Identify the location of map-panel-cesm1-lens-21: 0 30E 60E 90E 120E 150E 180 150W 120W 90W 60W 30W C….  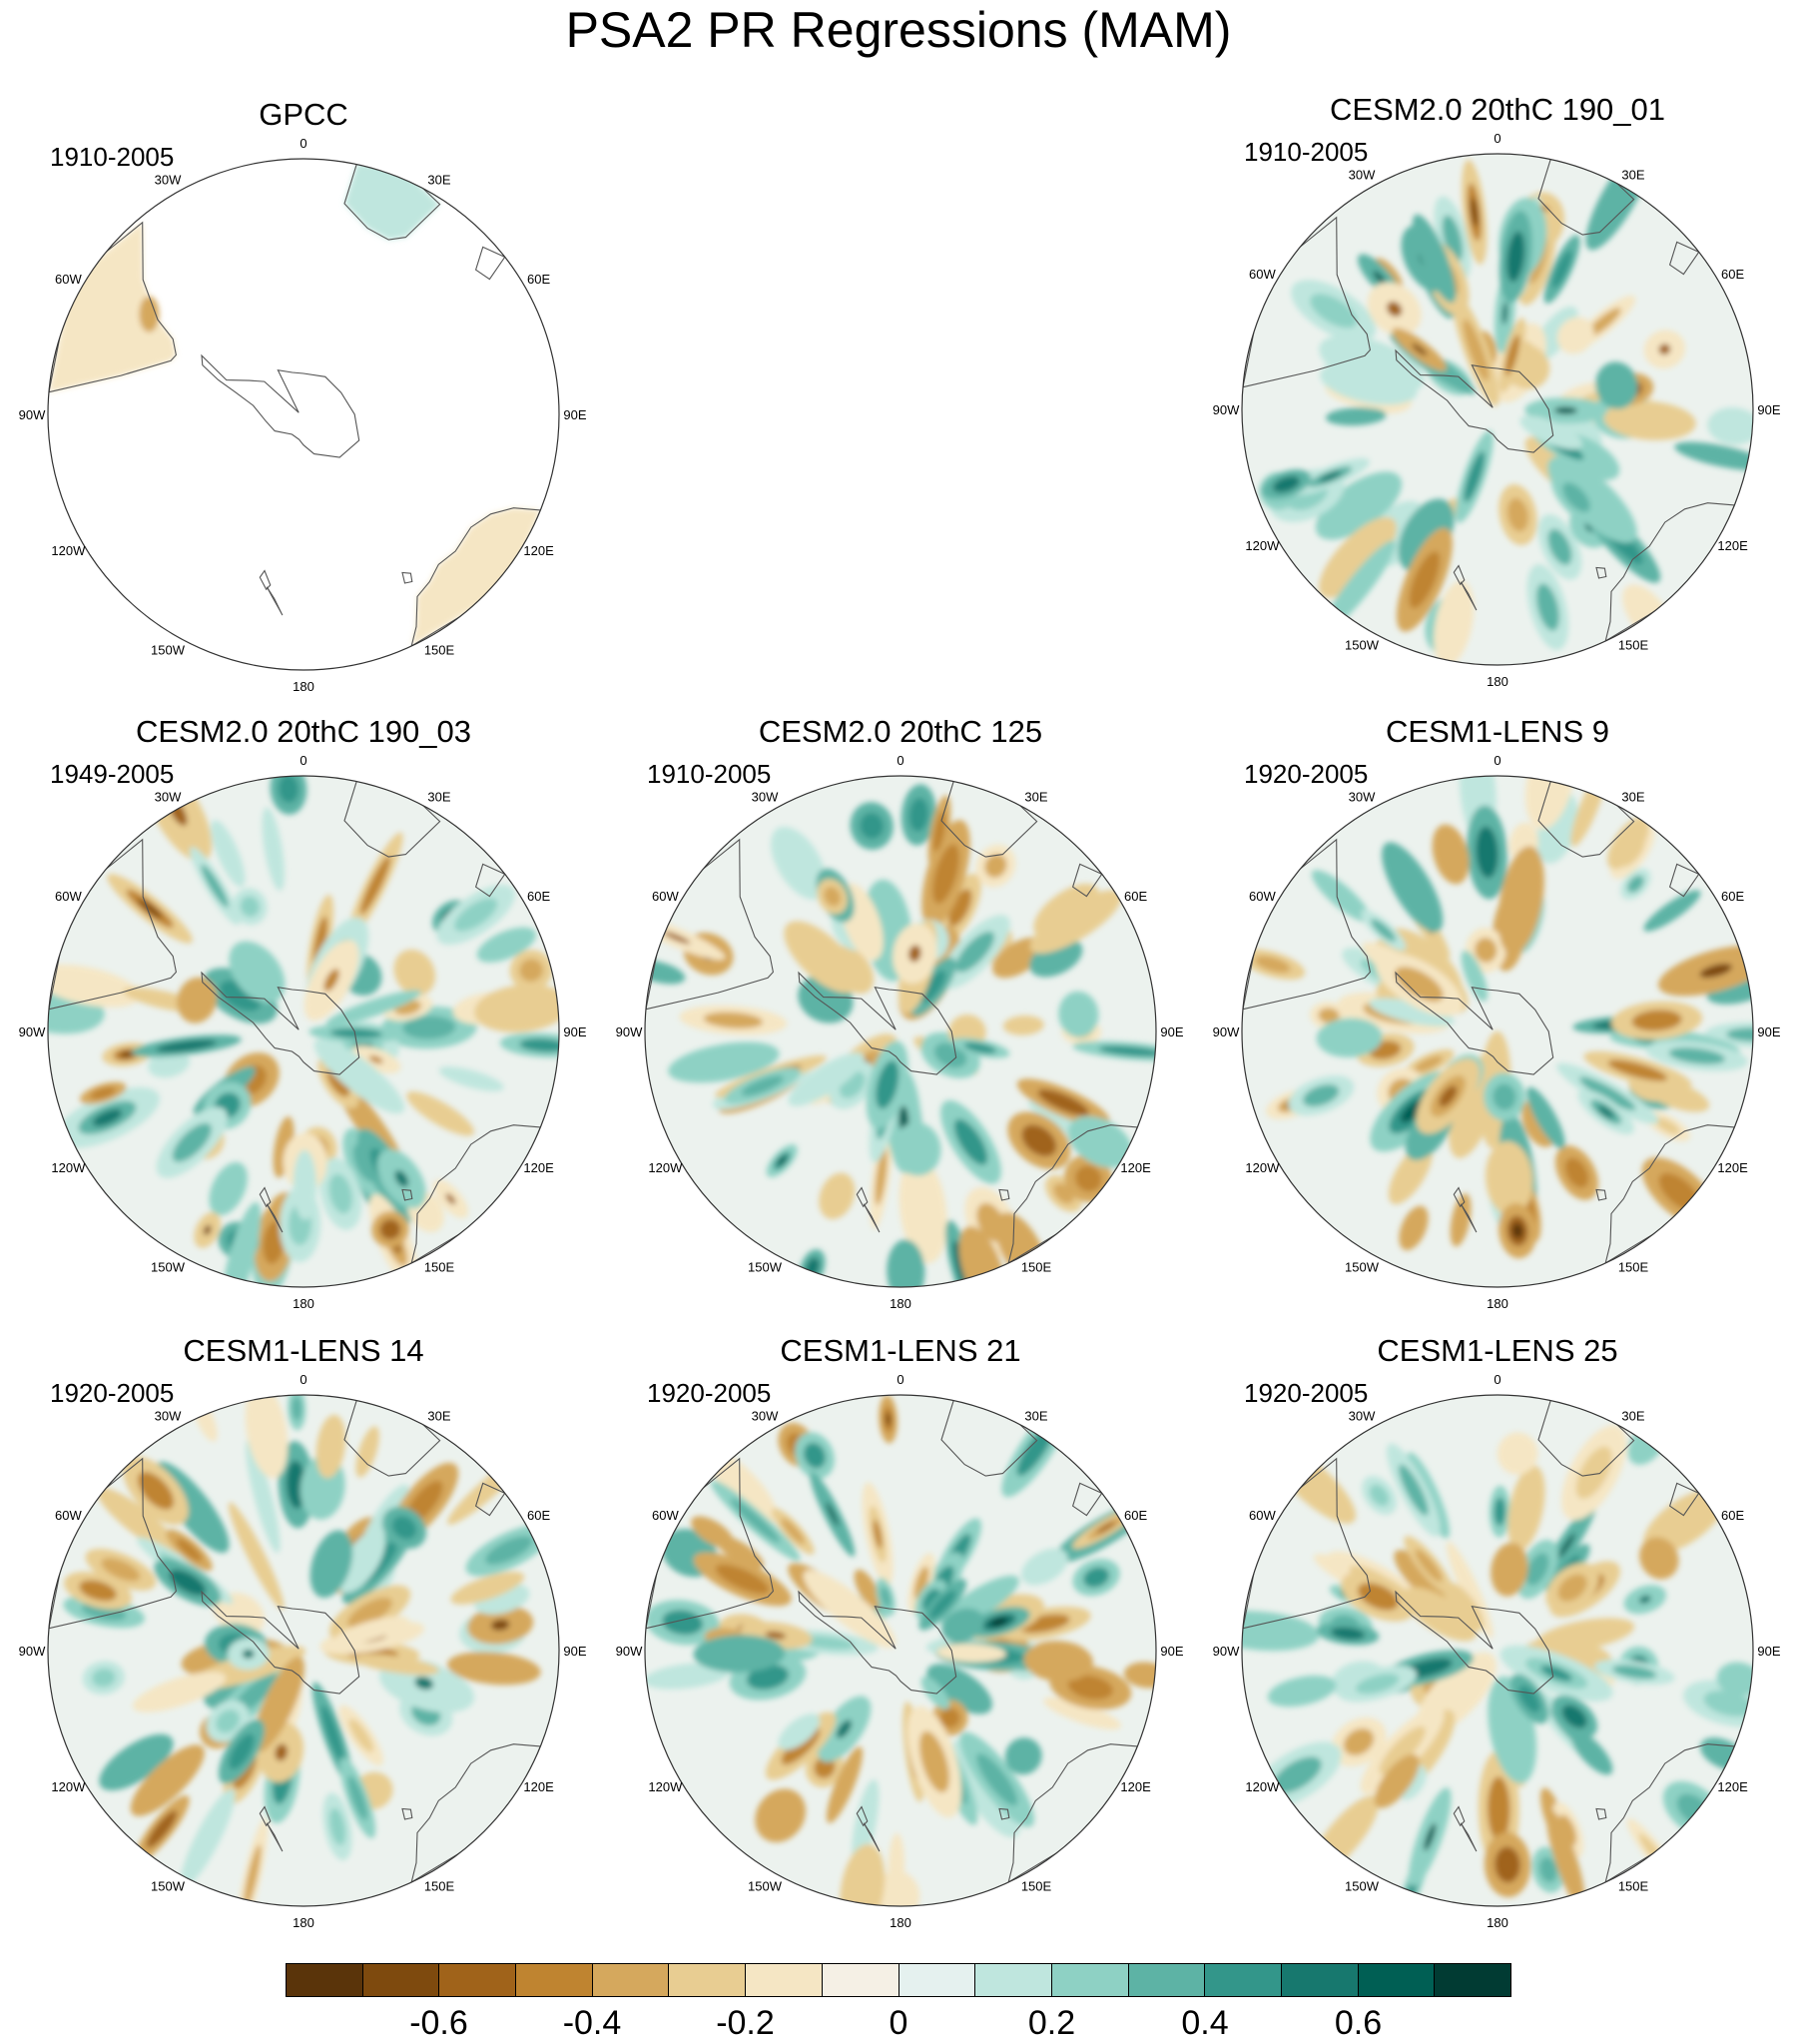
(900, 1640).